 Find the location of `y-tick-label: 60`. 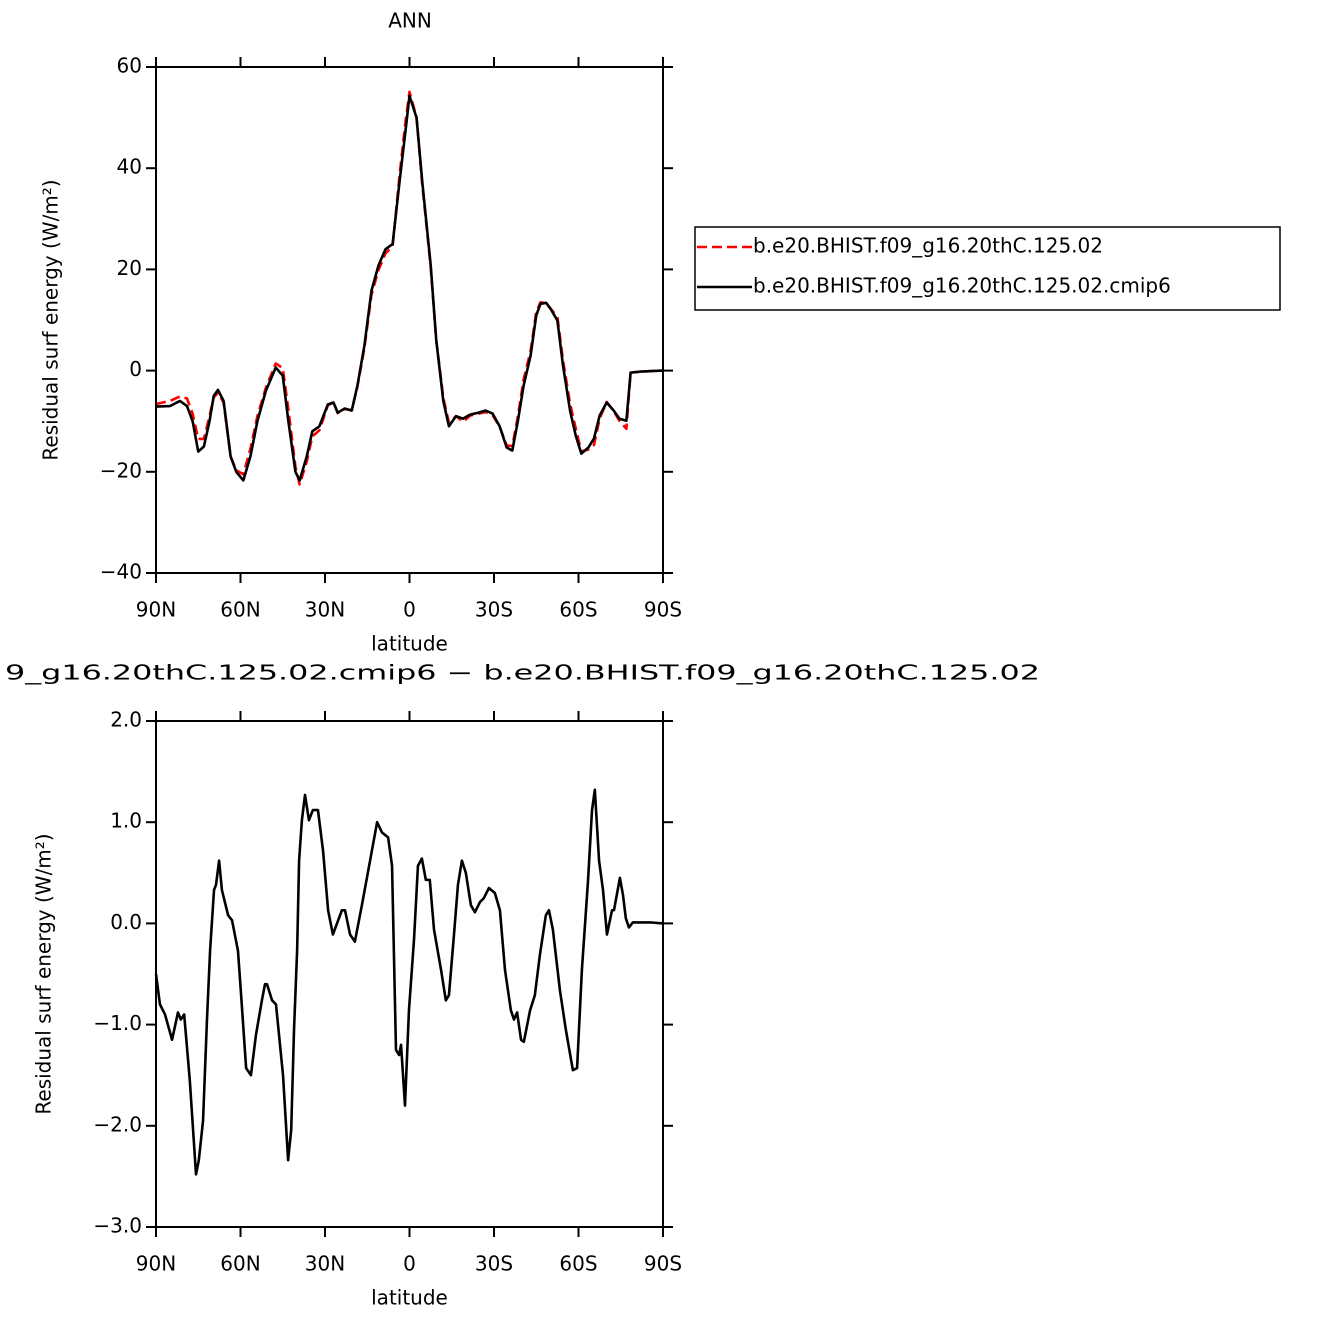

y-tick-label: 60 is located at coordinates (129, 66).